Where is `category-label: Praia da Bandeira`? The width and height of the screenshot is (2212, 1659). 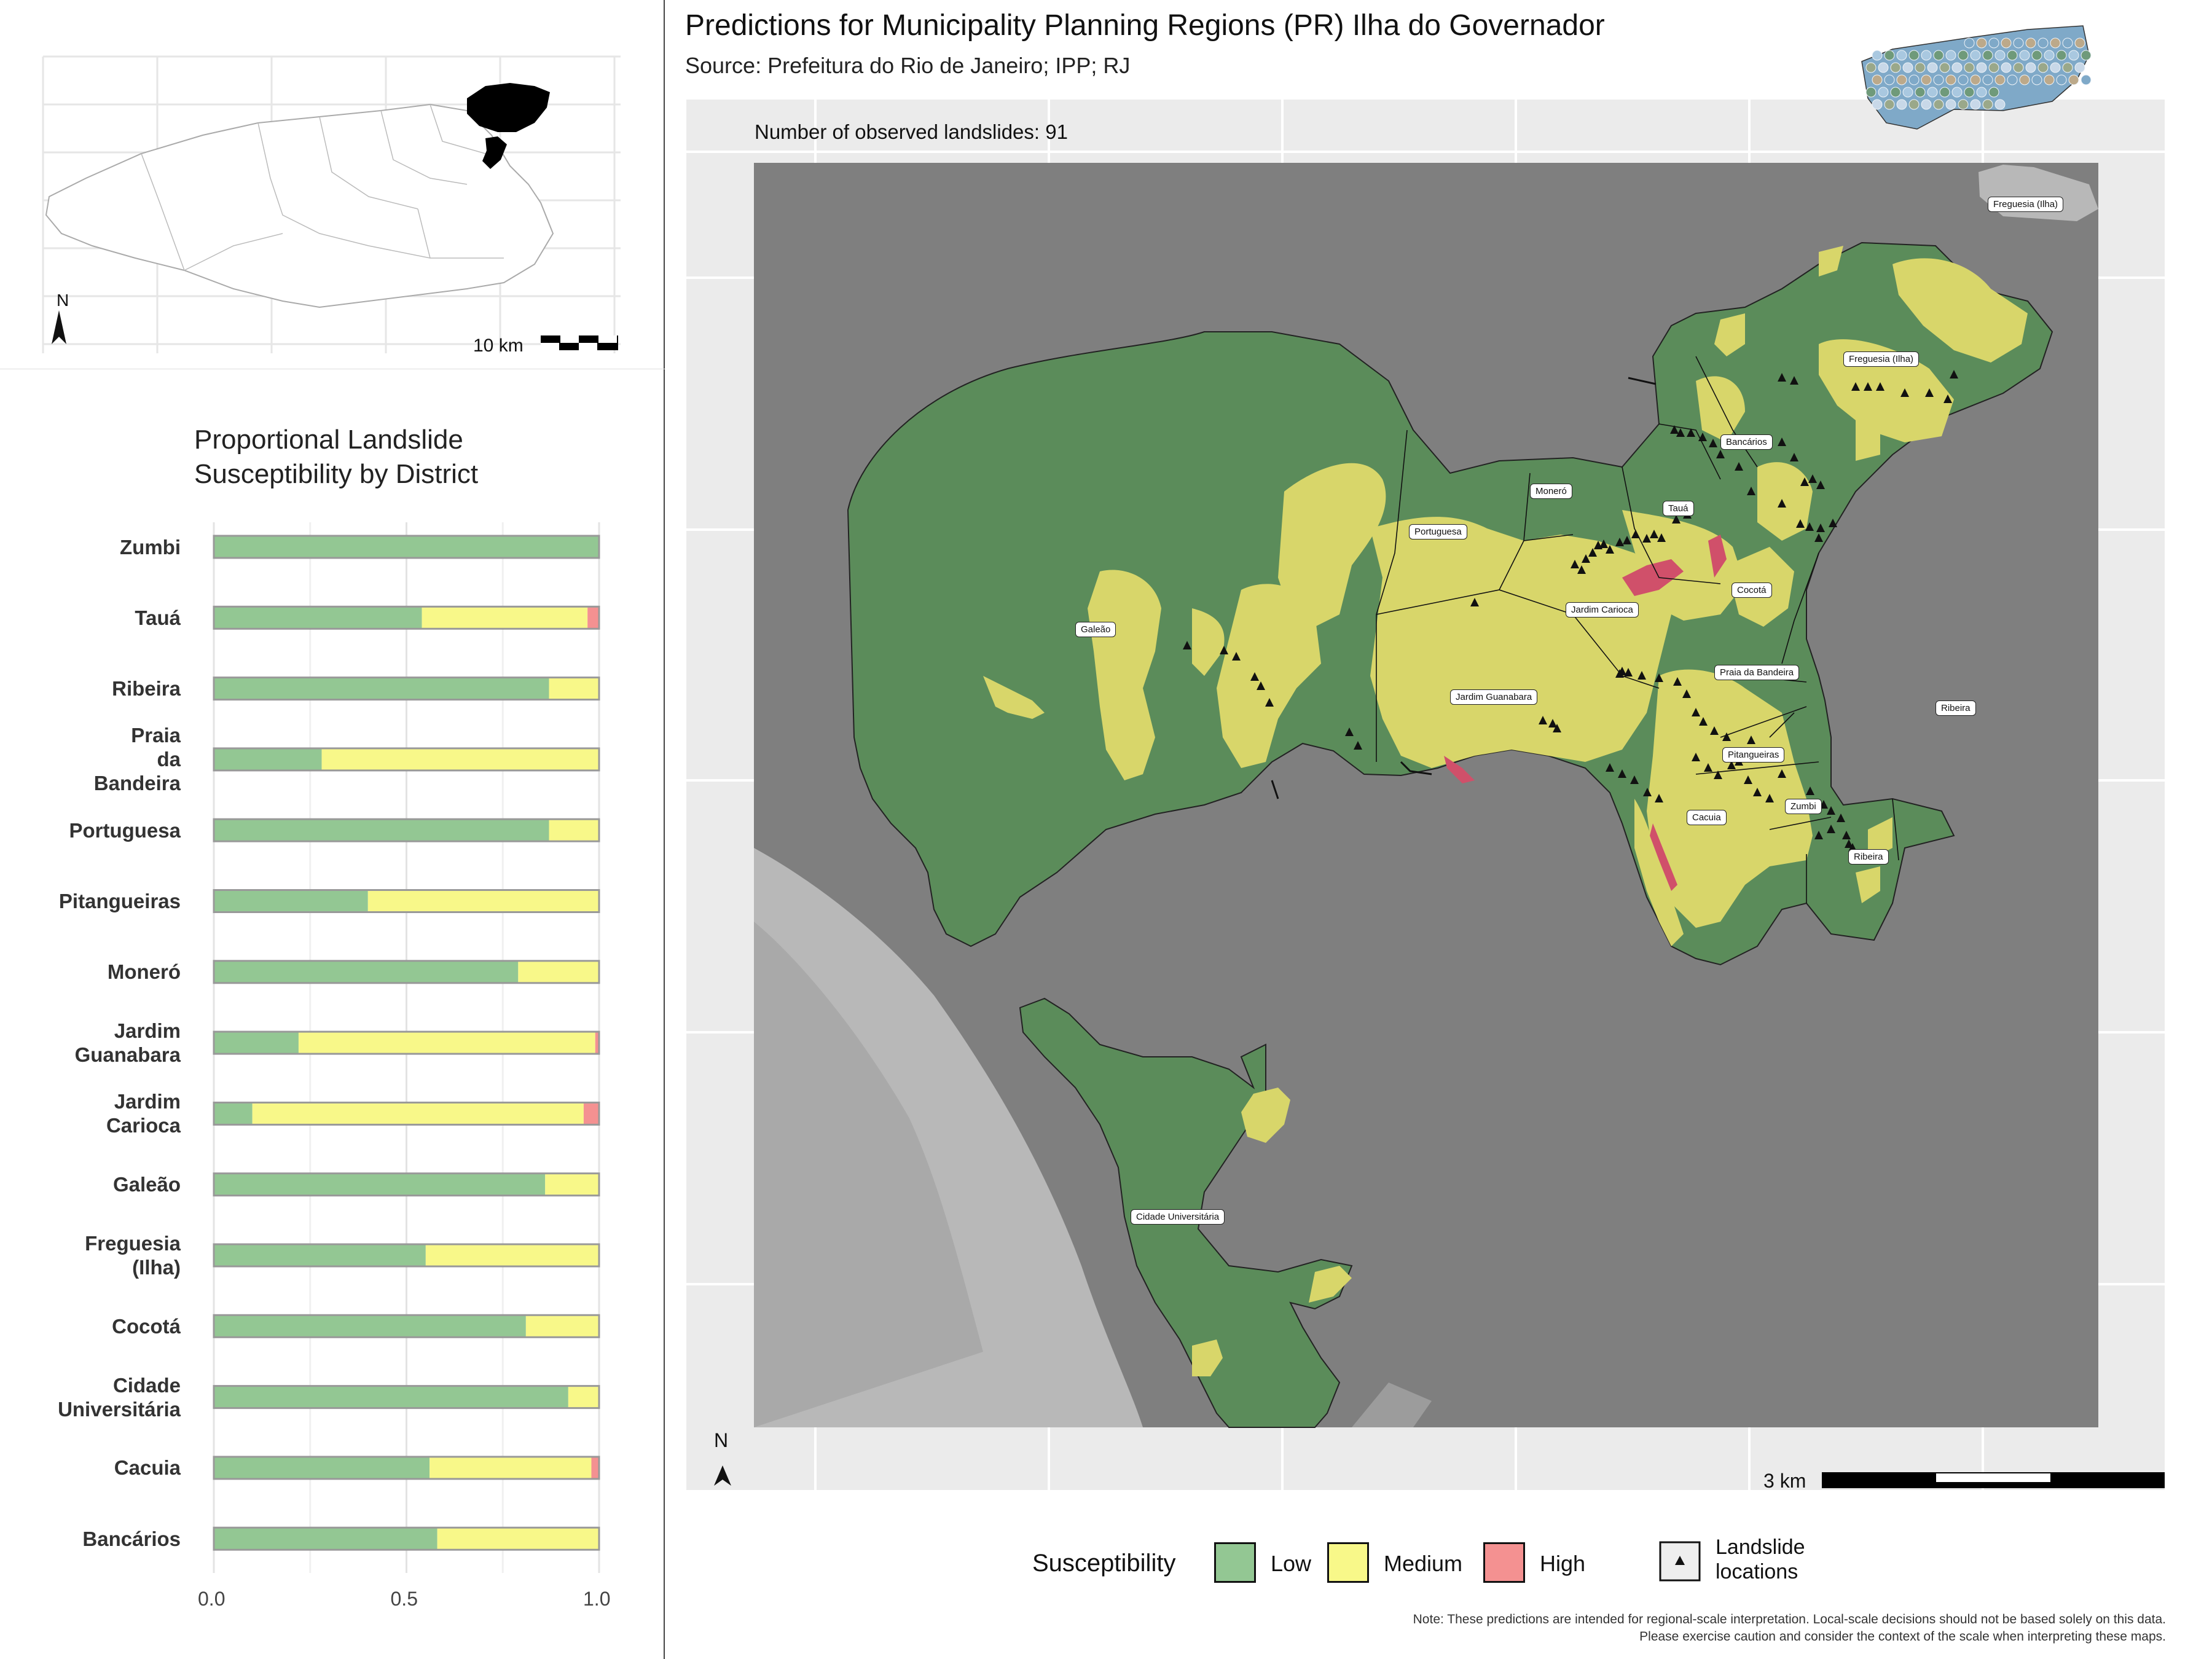
category-label: Praia da Bandeira is located at coordinates (137, 759).